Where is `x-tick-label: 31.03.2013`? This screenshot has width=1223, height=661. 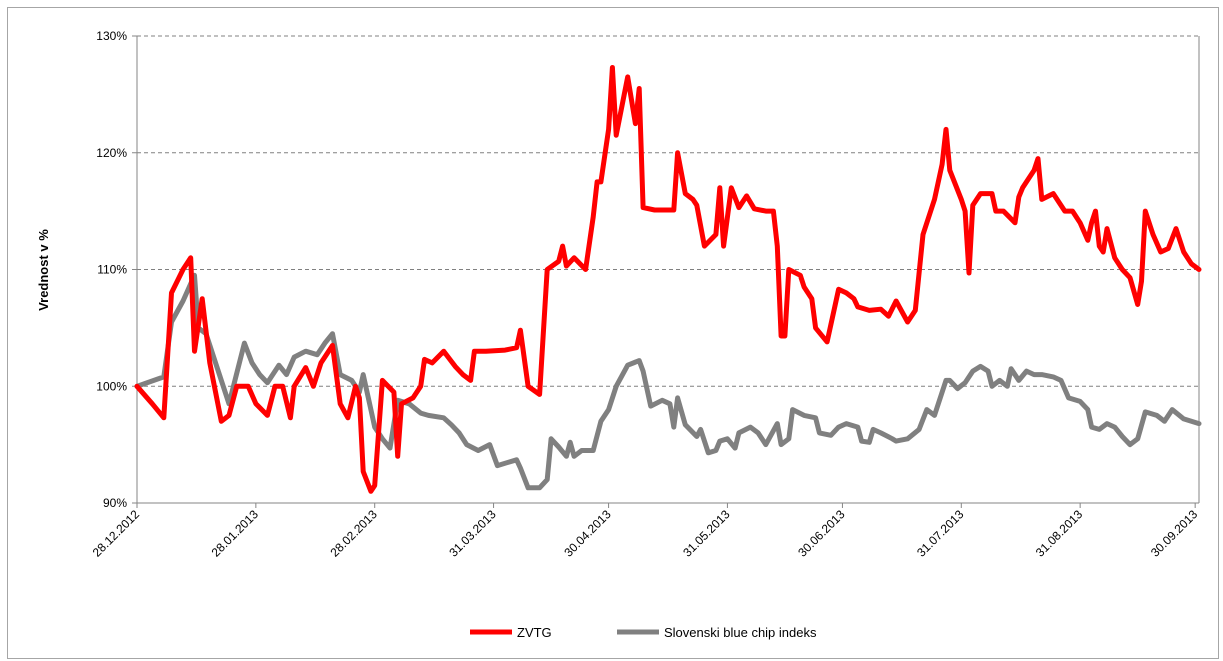
x-tick-label: 31.03.2013 is located at coordinates (472, 533).